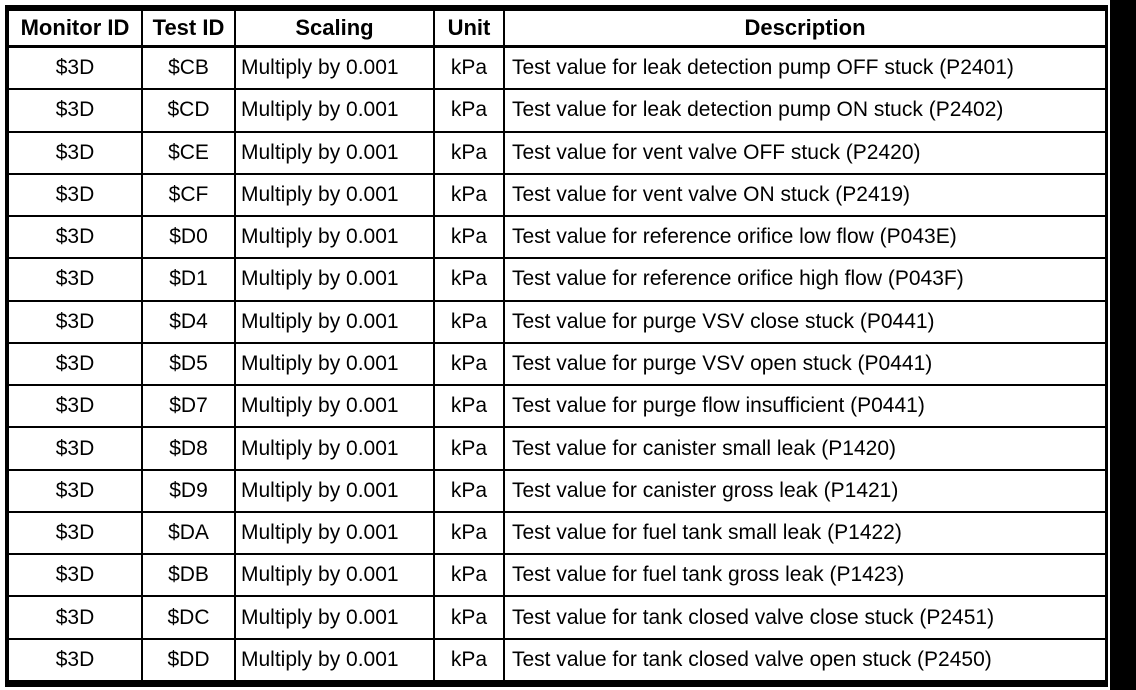  I want to click on test-id-cell: $DD, so click(188, 660).